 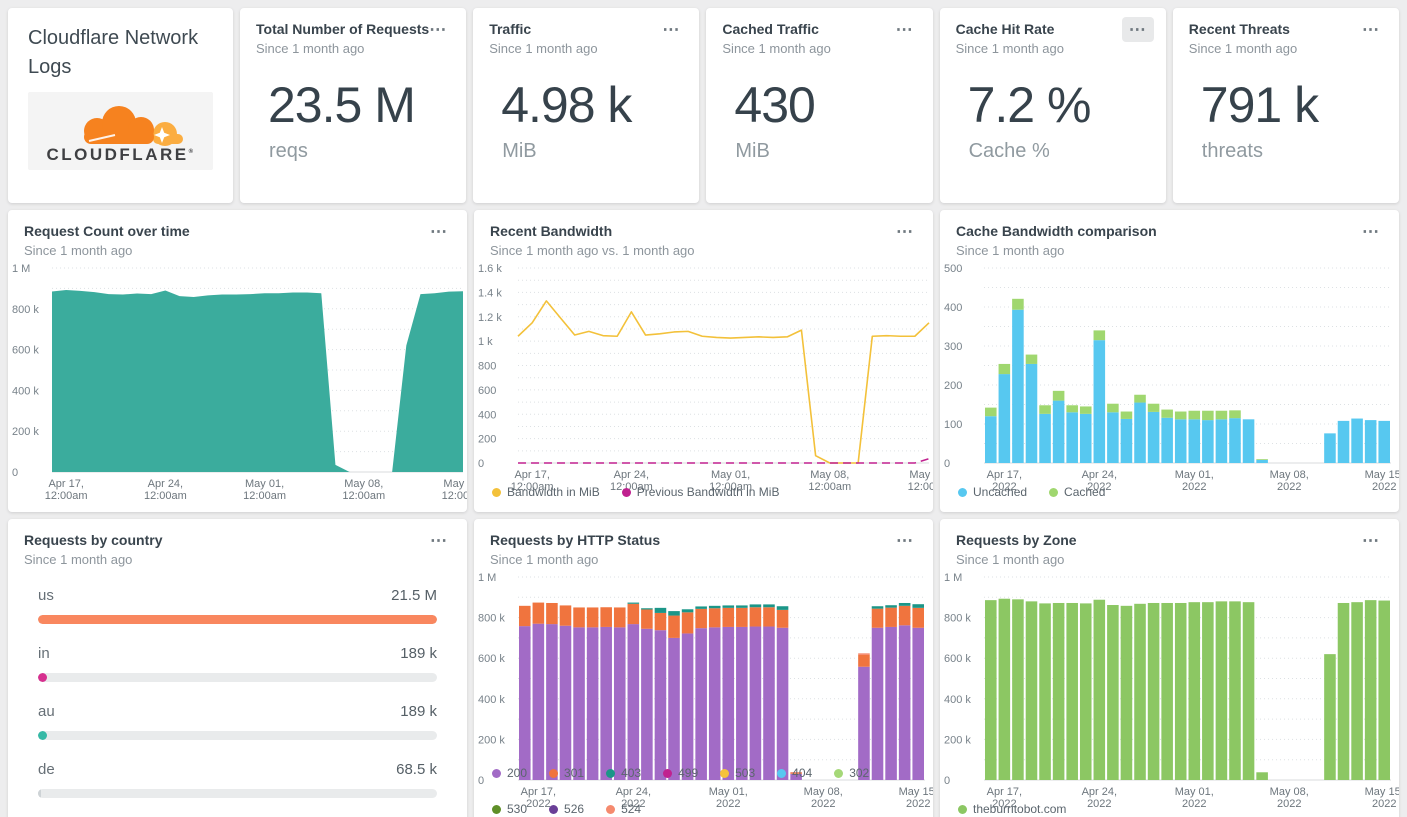 What do you see at coordinates (680, 773) in the screenshot?
I see `legend-item: 499` at bounding box center [680, 773].